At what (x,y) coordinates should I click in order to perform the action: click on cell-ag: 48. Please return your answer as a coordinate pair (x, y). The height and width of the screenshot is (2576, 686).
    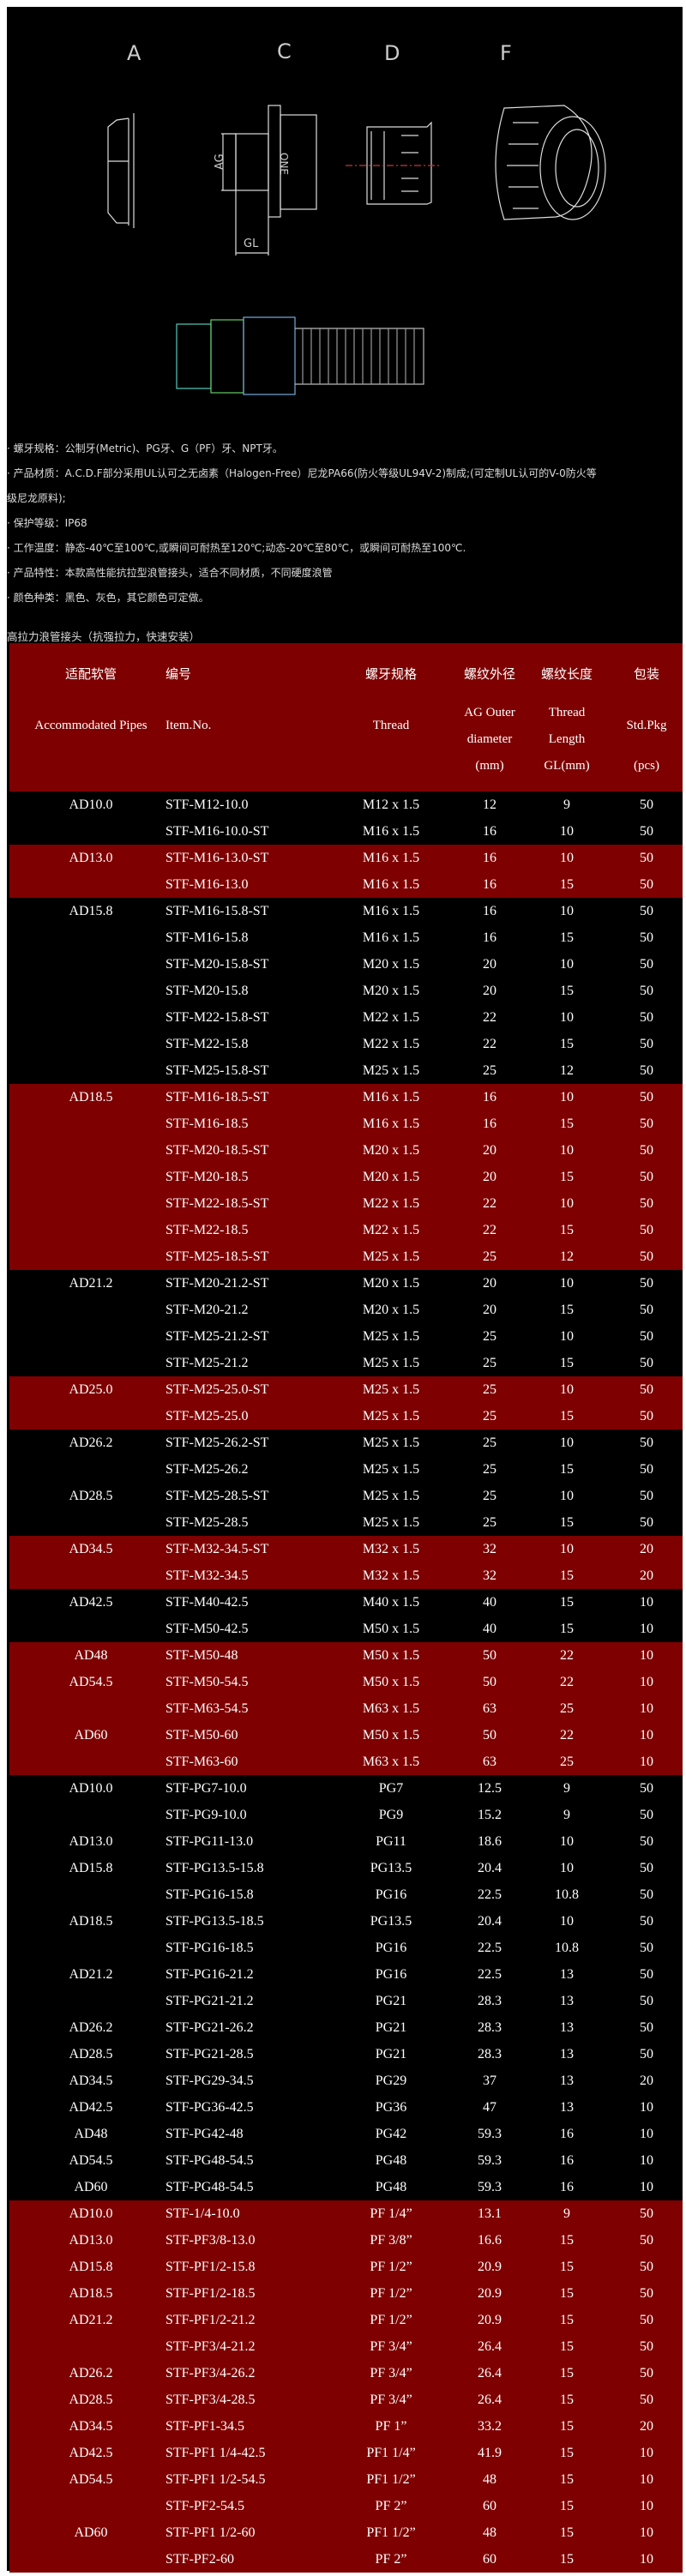
    Looking at the image, I should click on (490, 2532).